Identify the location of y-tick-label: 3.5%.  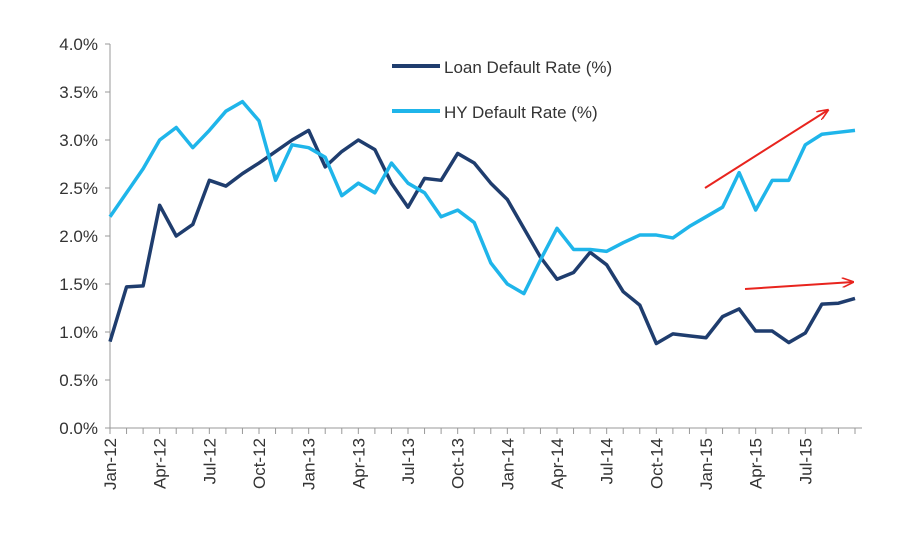
(78, 92).